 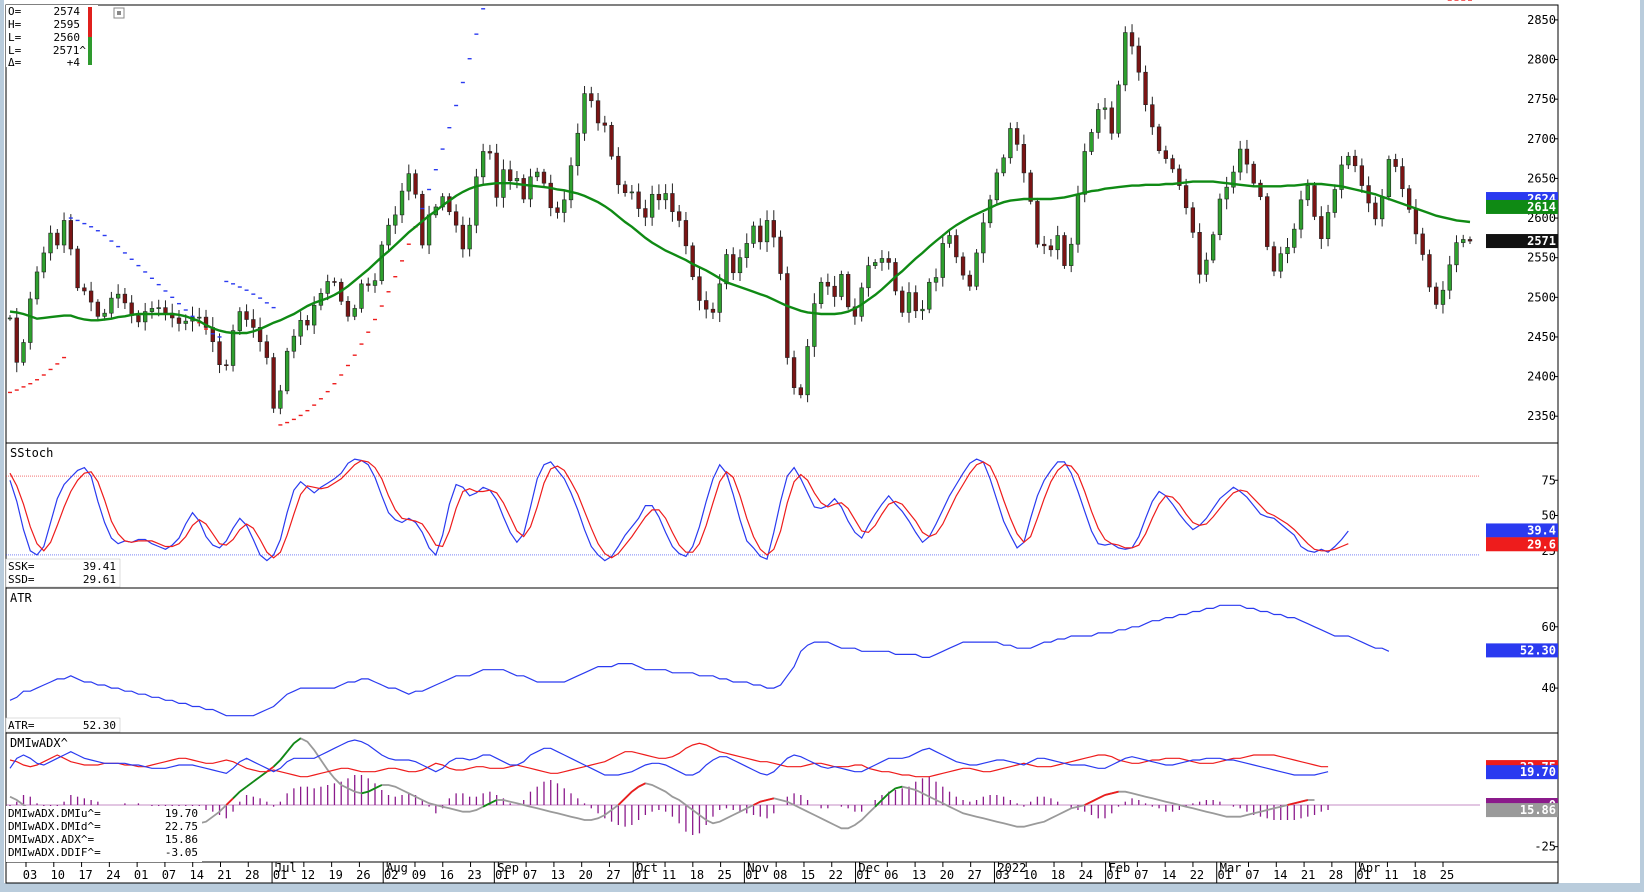 I want to click on ssd-value: 29.61, so click(x=99, y=579).